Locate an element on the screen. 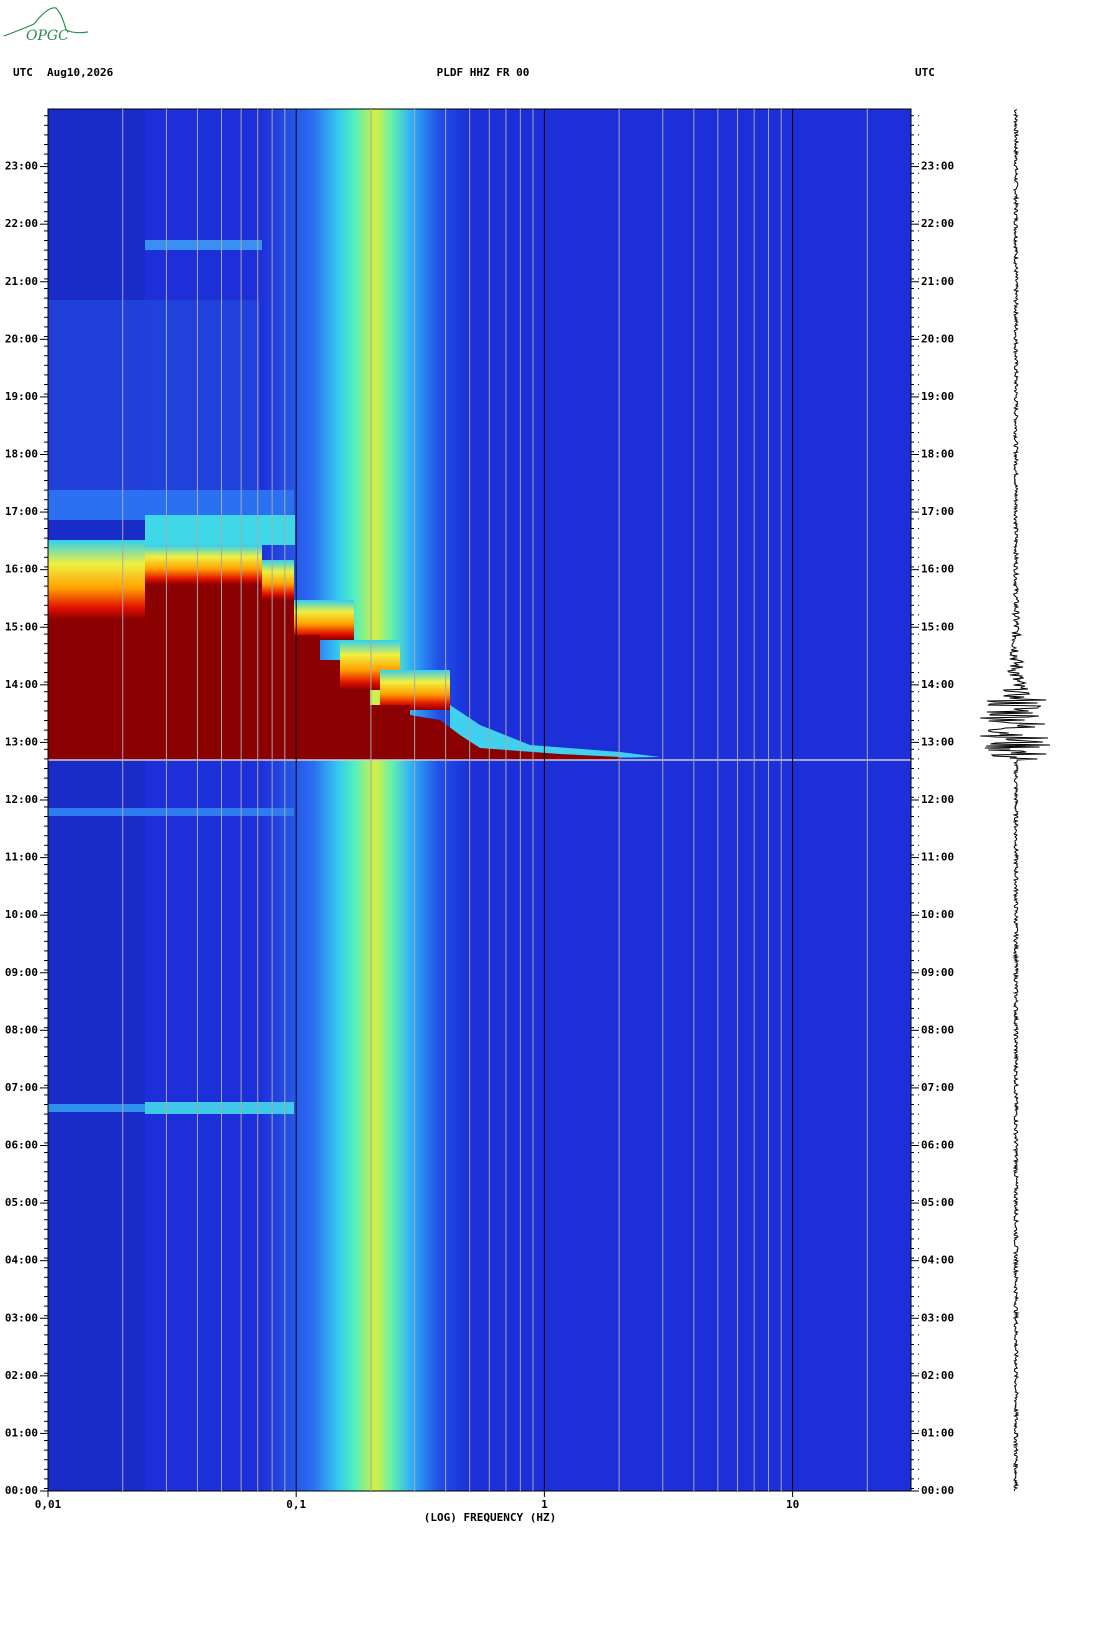 This screenshot has width=1102, height=1634. chart-title: PLDF HHZ FR 00 is located at coordinates (483, 72).